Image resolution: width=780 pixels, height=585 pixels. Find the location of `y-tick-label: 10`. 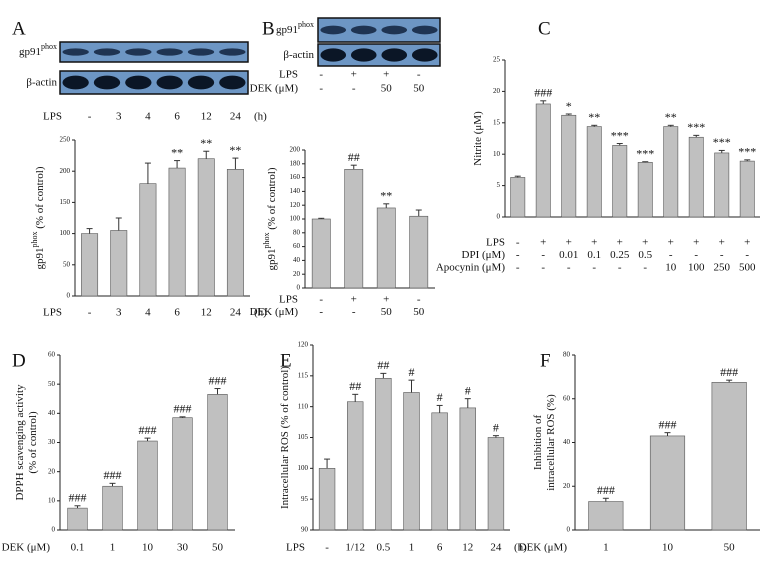

y-tick-label: 10 is located at coordinates (52, 500).